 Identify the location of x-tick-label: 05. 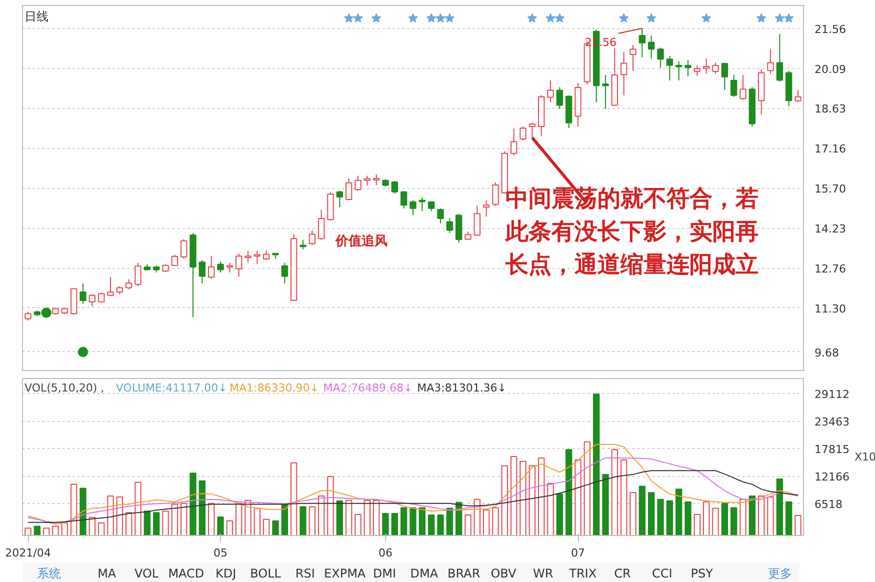
(221, 553).